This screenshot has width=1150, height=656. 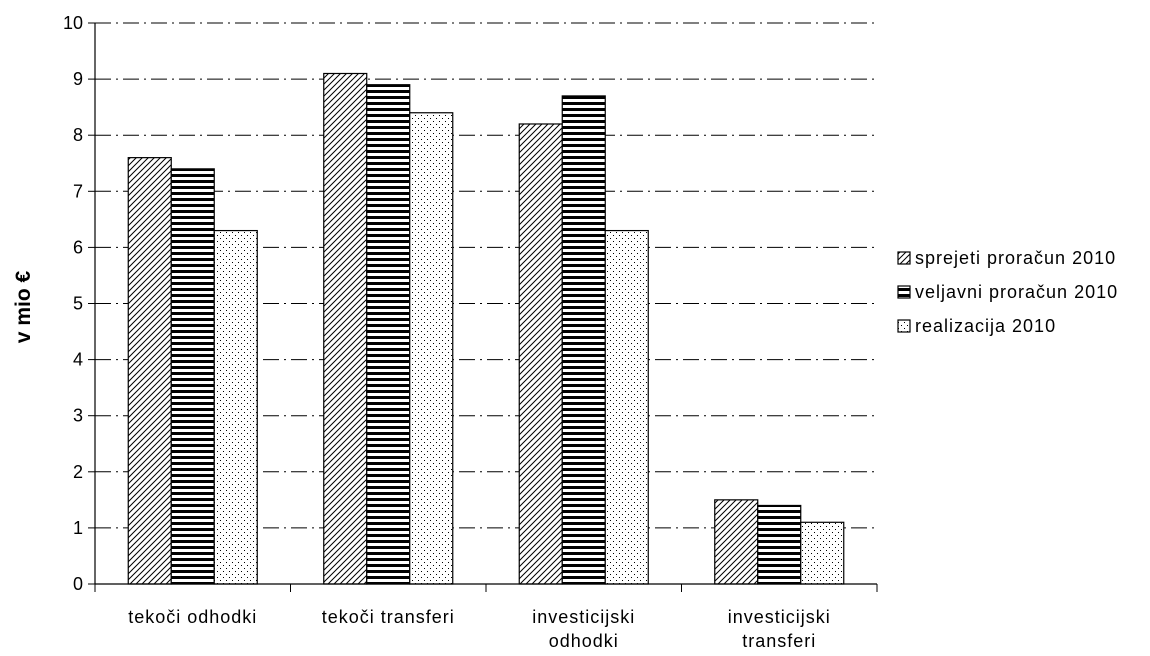 I want to click on y-tick-label: 4, so click(x=78, y=360).